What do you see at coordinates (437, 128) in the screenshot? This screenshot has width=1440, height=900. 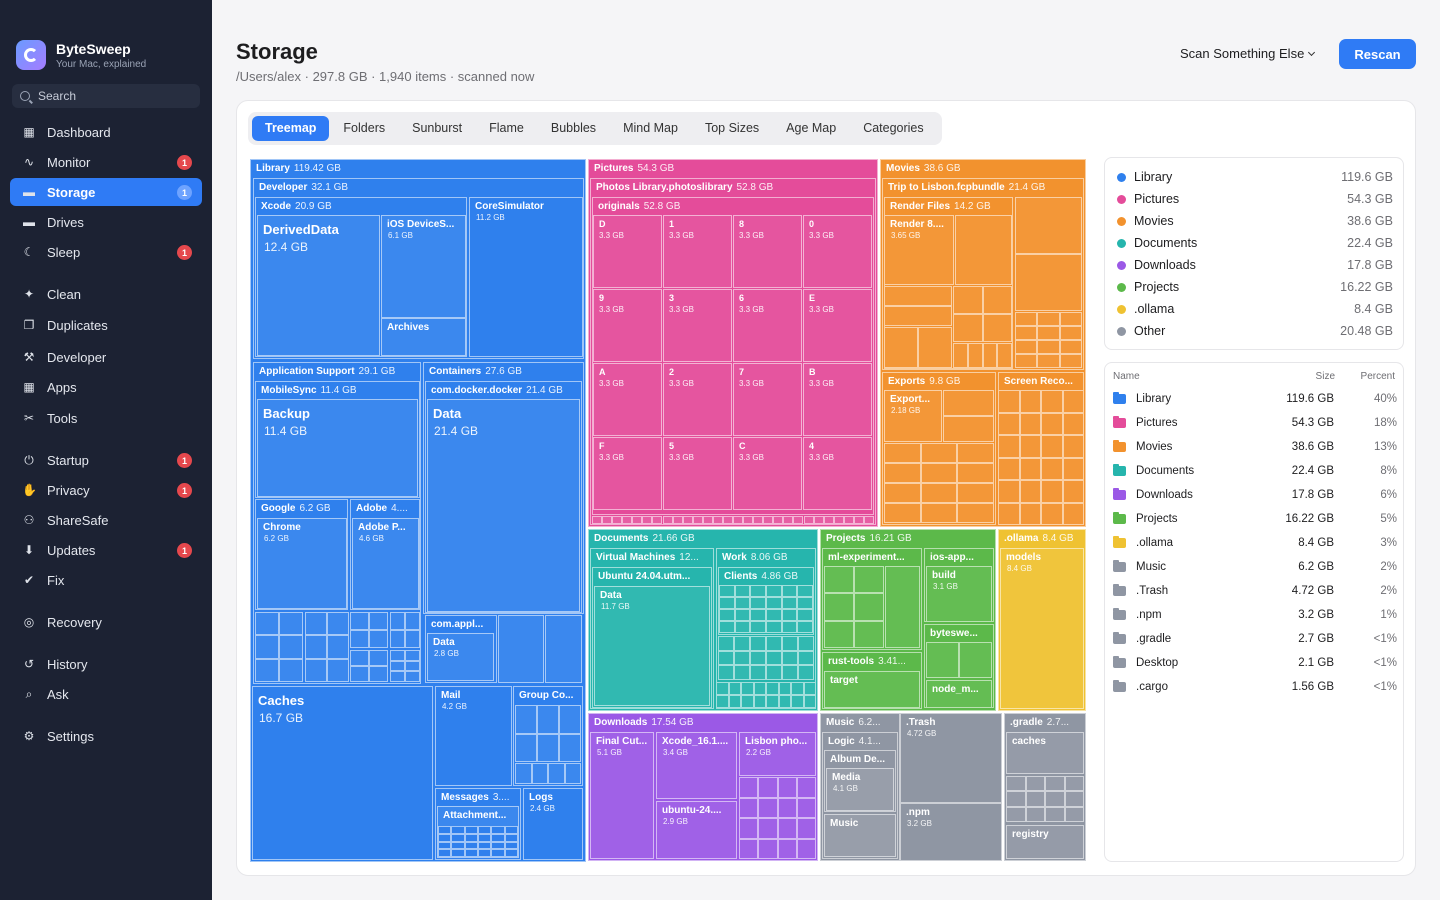 I see `tab-sunburst: Sunburst` at bounding box center [437, 128].